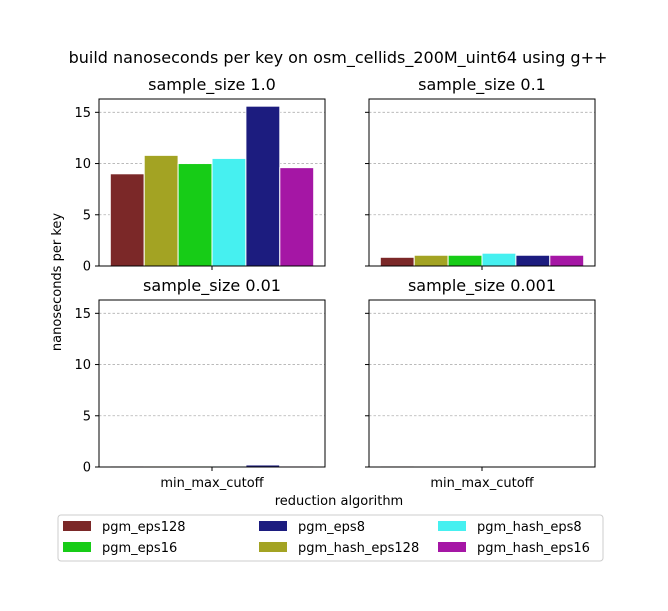 Image resolution: width=668 pixels, height=611 pixels. I want to click on panel-3: 0 5 10 15 min_max_cutoff sample_size 0.01, so click(200, 383).